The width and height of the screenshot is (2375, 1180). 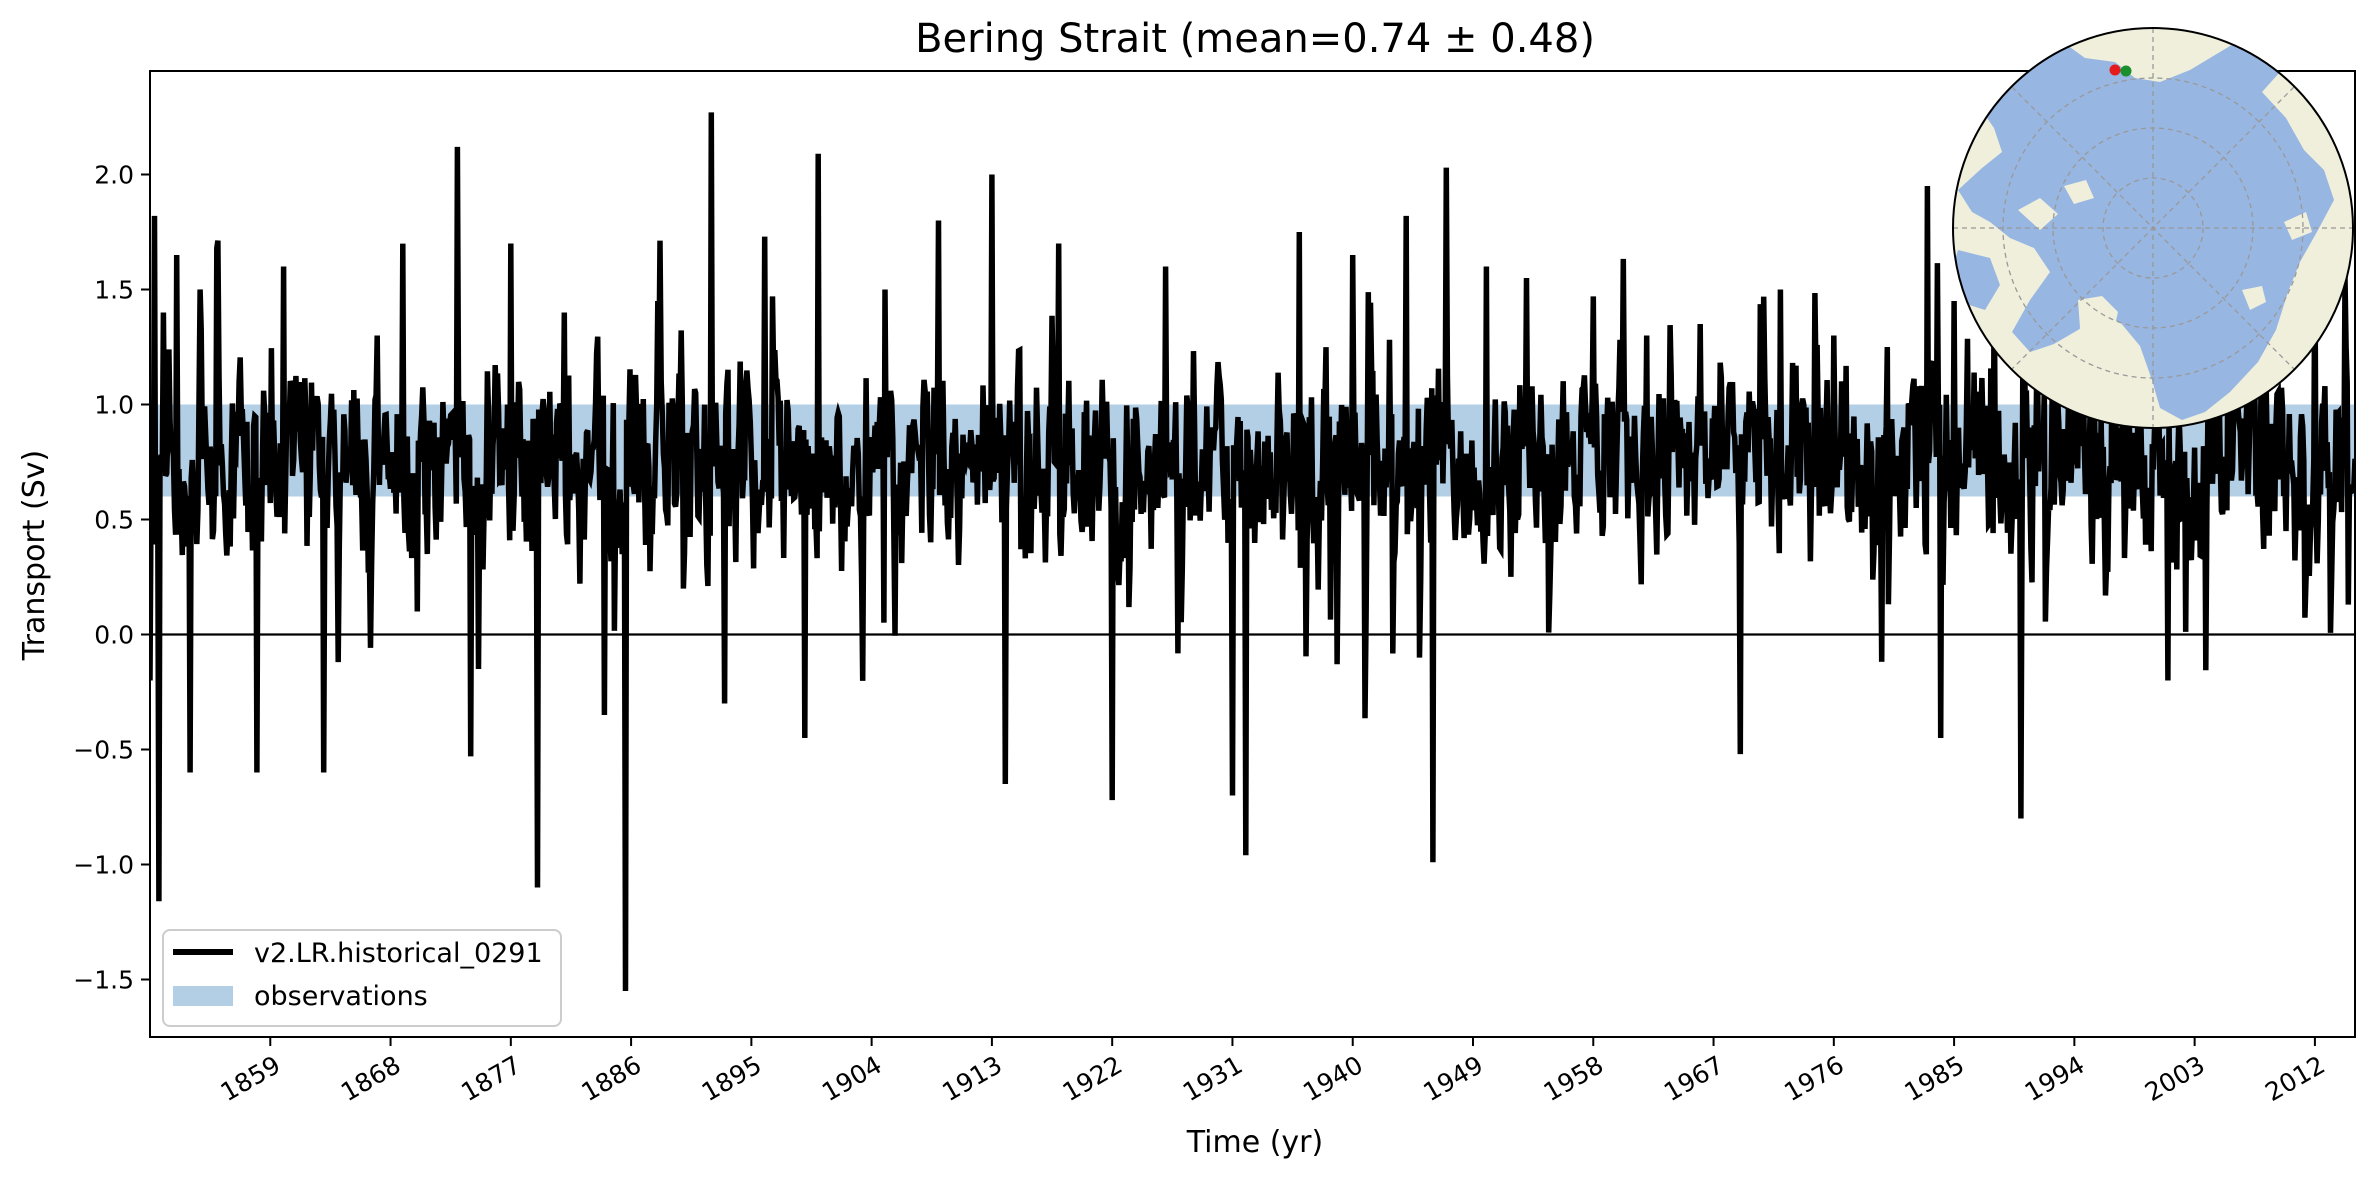 What do you see at coordinates (1333, 1078) in the screenshot?
I see `x-tick-label: 1940` at bounding box center [1333, 1078].